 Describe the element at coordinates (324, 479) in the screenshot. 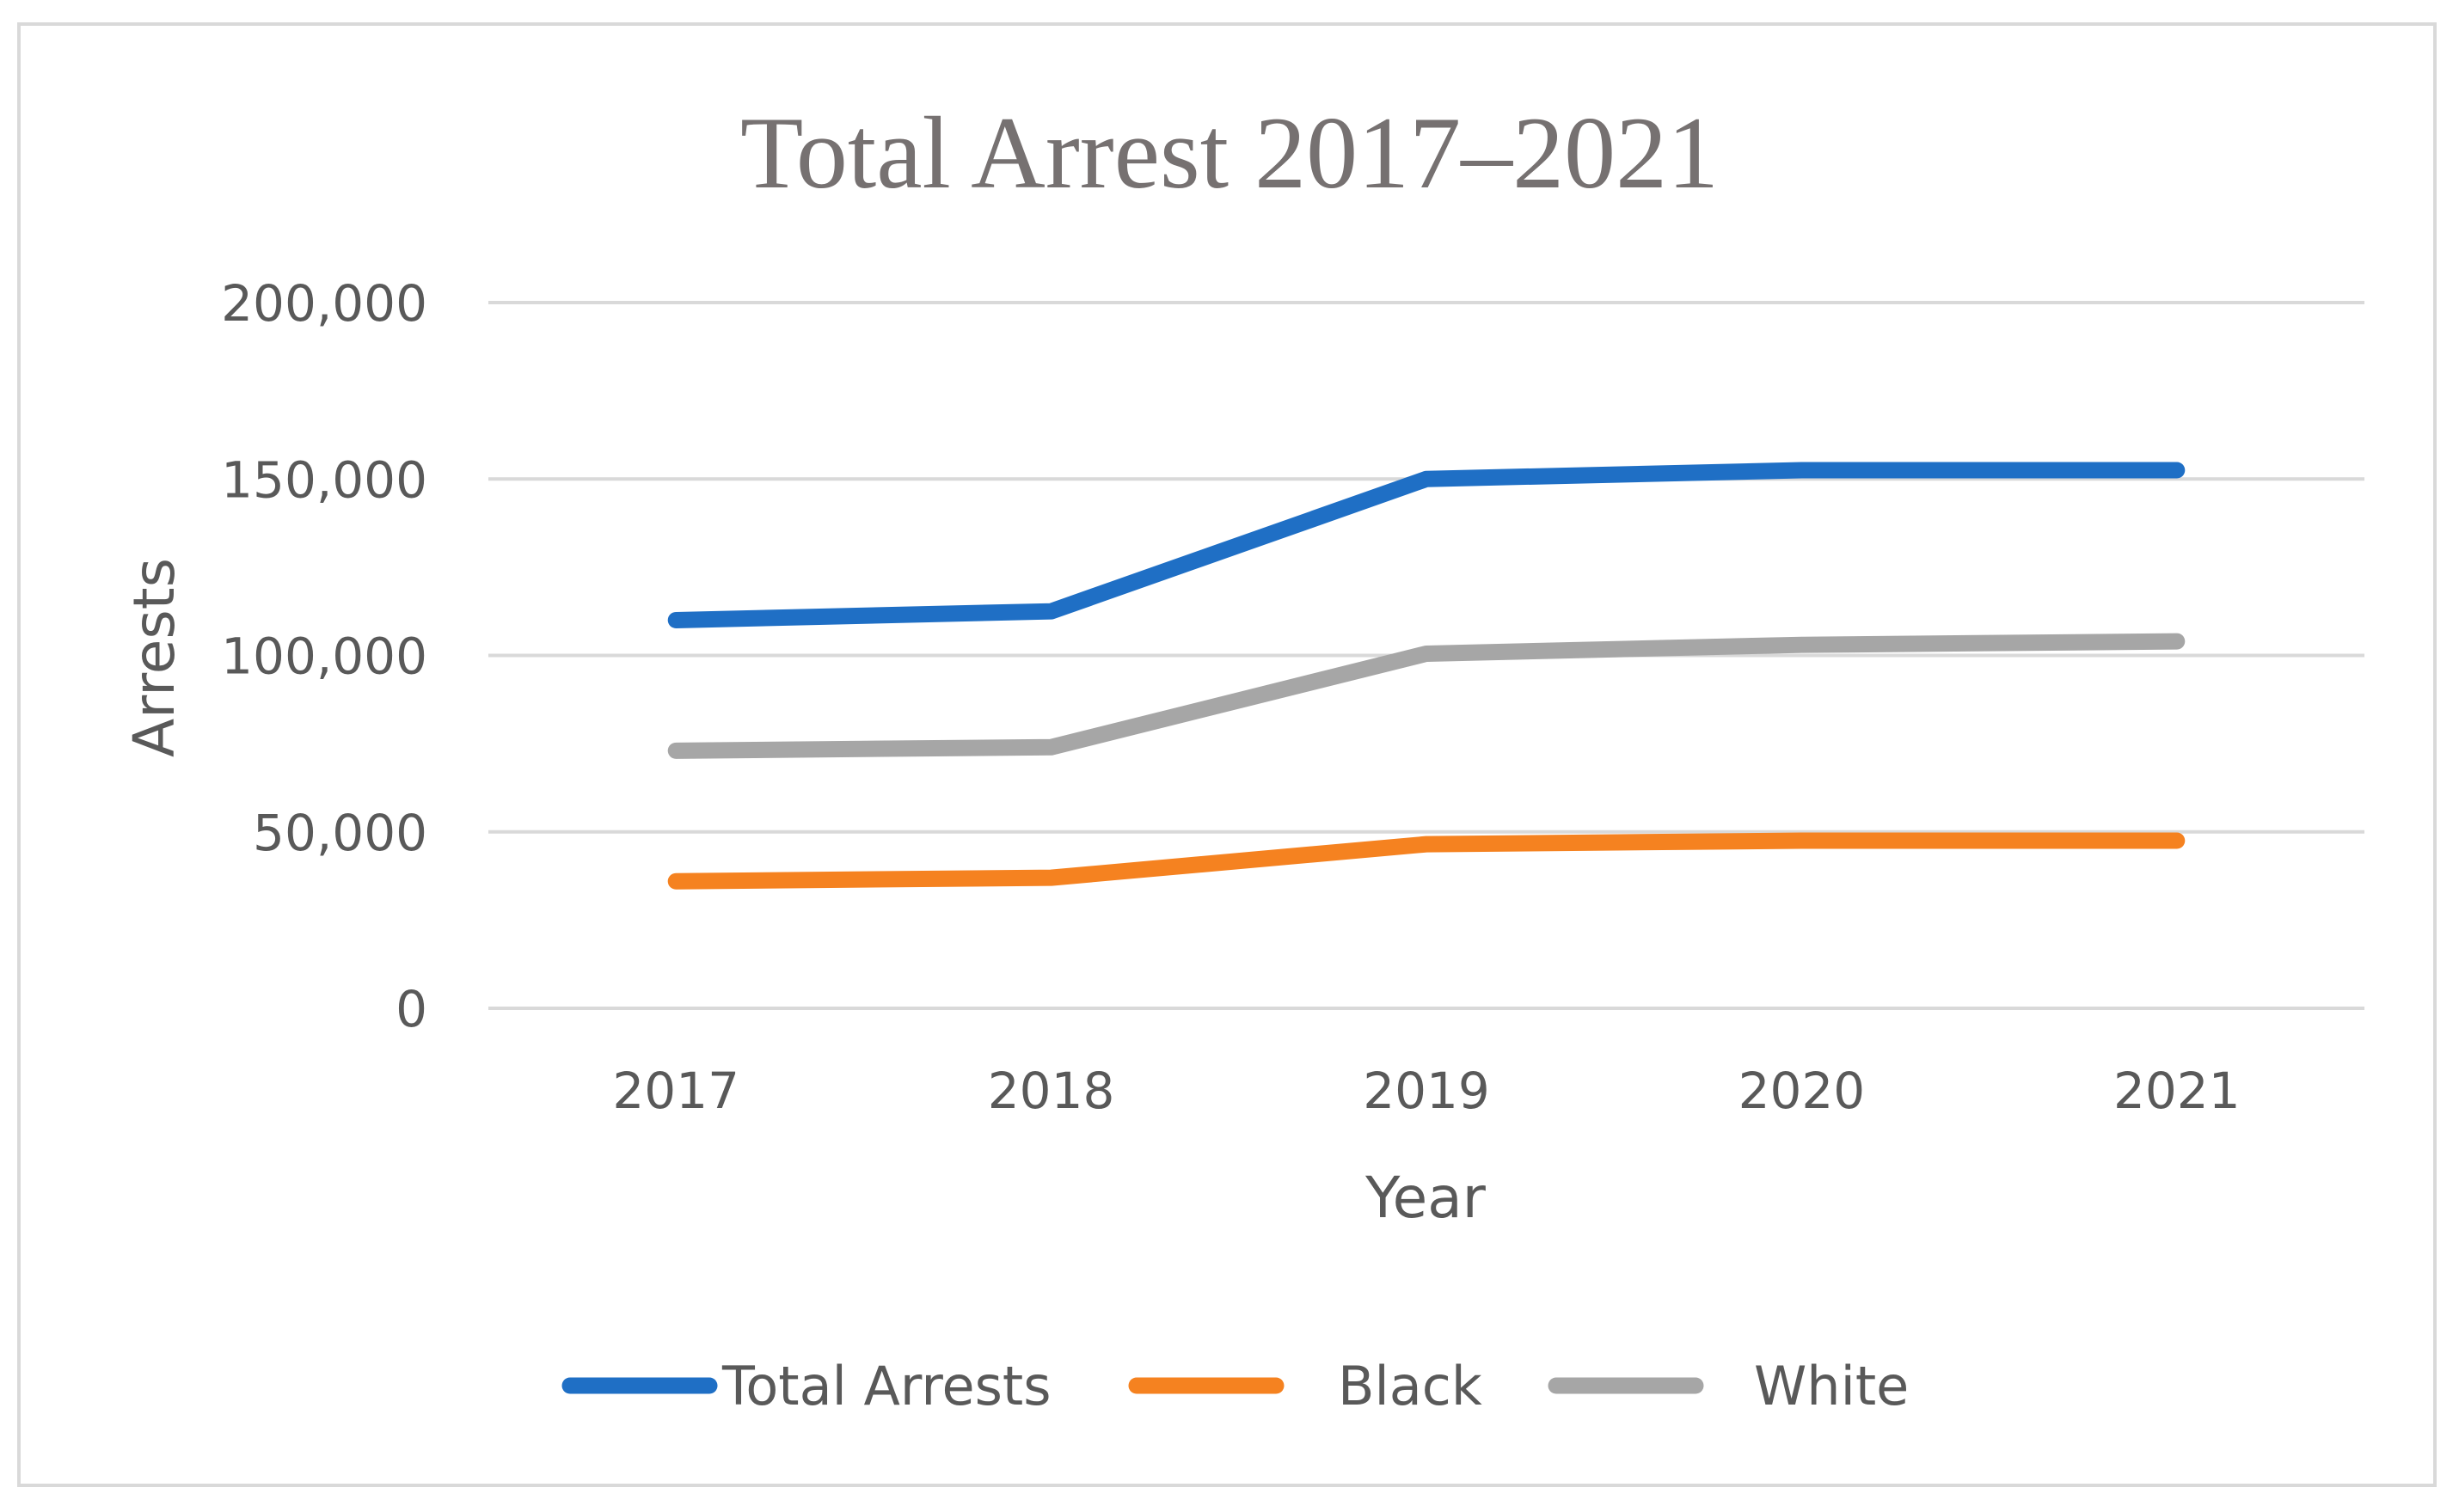

I see `y-tick-label: 150,000` at that location.